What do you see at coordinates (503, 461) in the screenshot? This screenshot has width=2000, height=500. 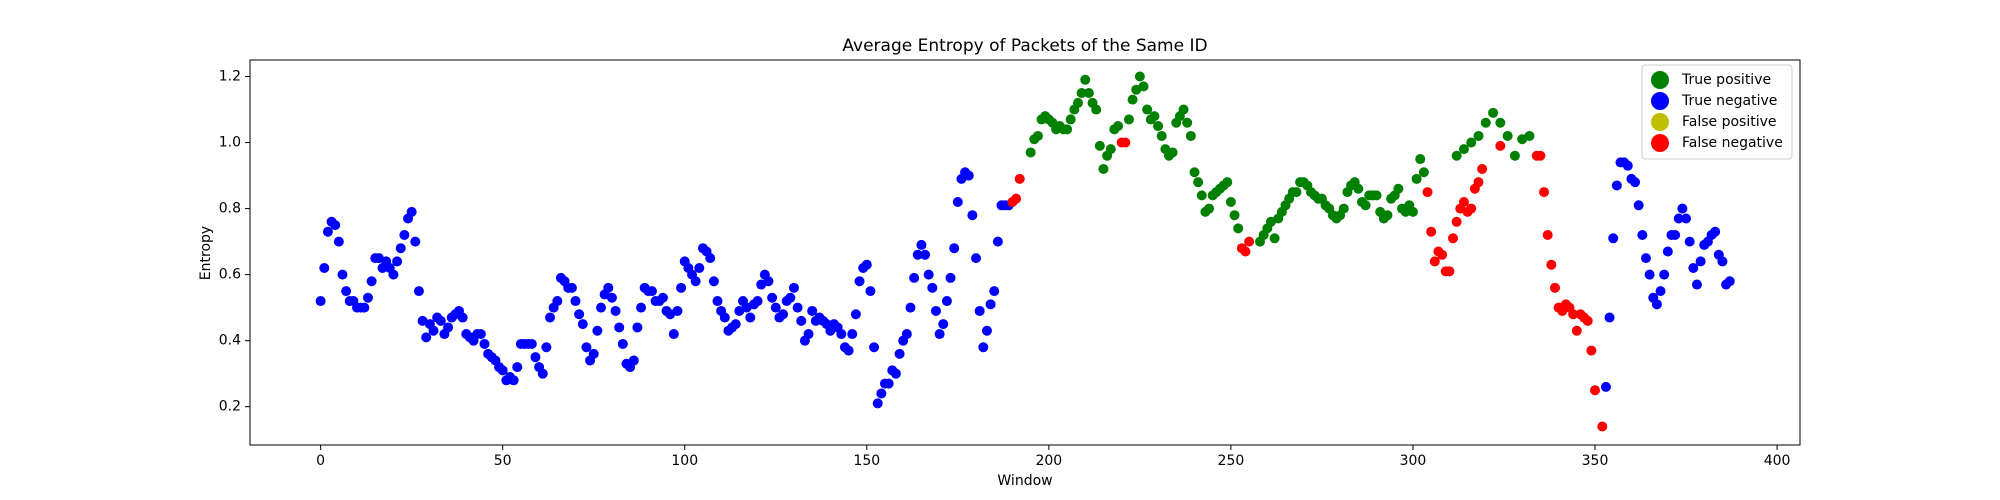 I see `x-tick-label: 50` at bounding box center [503, 461].